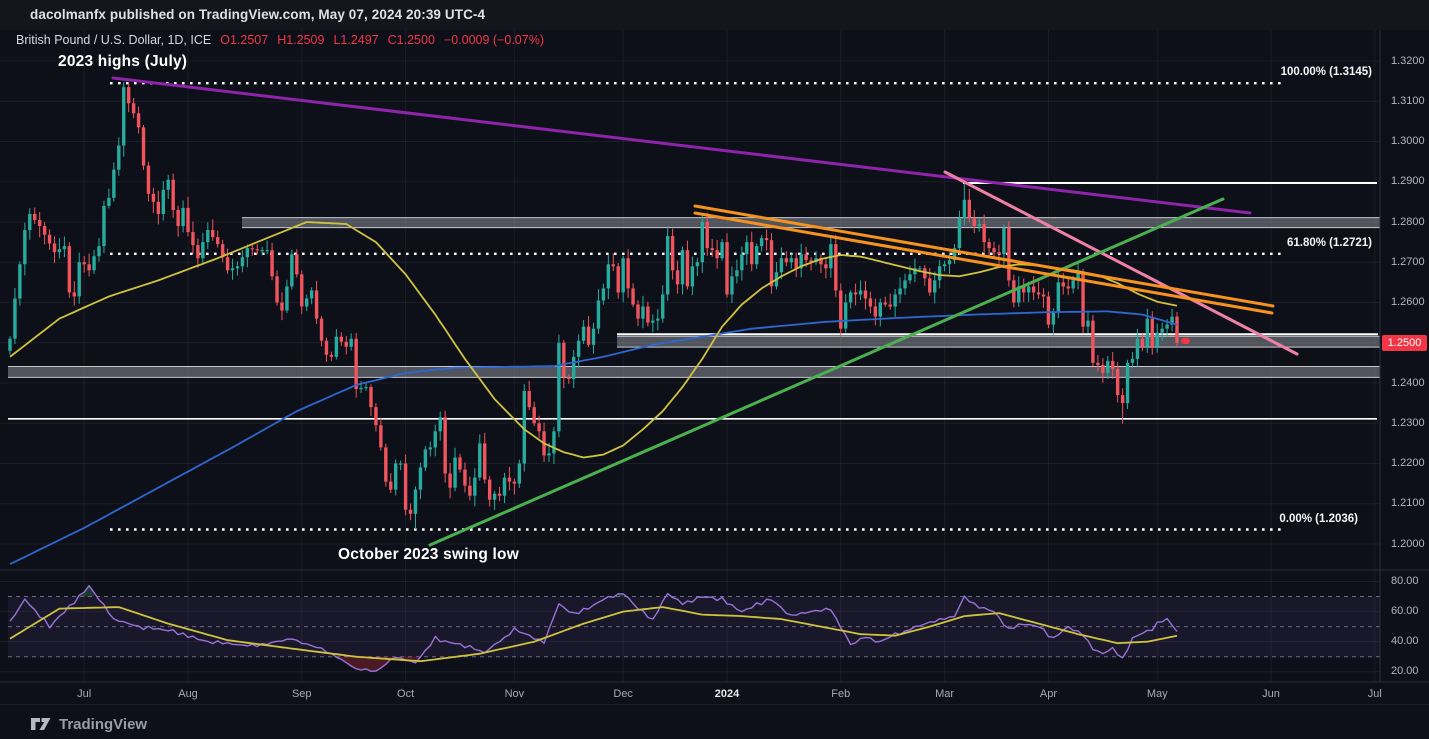 The width and height of the screenshot is (1429, 739). I want to click on price-tick-label: 1.2600, so click(1408, 302).